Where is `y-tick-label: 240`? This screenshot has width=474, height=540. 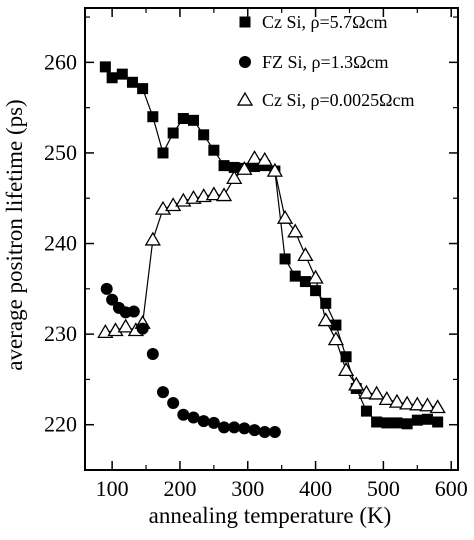
y-tick-label: 240 is located at coordinates (60, 243).